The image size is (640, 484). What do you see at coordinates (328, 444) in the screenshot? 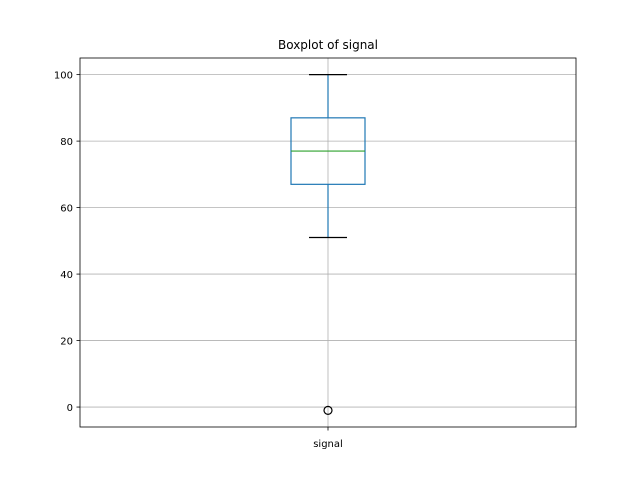
I see `x-tick-label: signal` at bounding box center [328, 444].